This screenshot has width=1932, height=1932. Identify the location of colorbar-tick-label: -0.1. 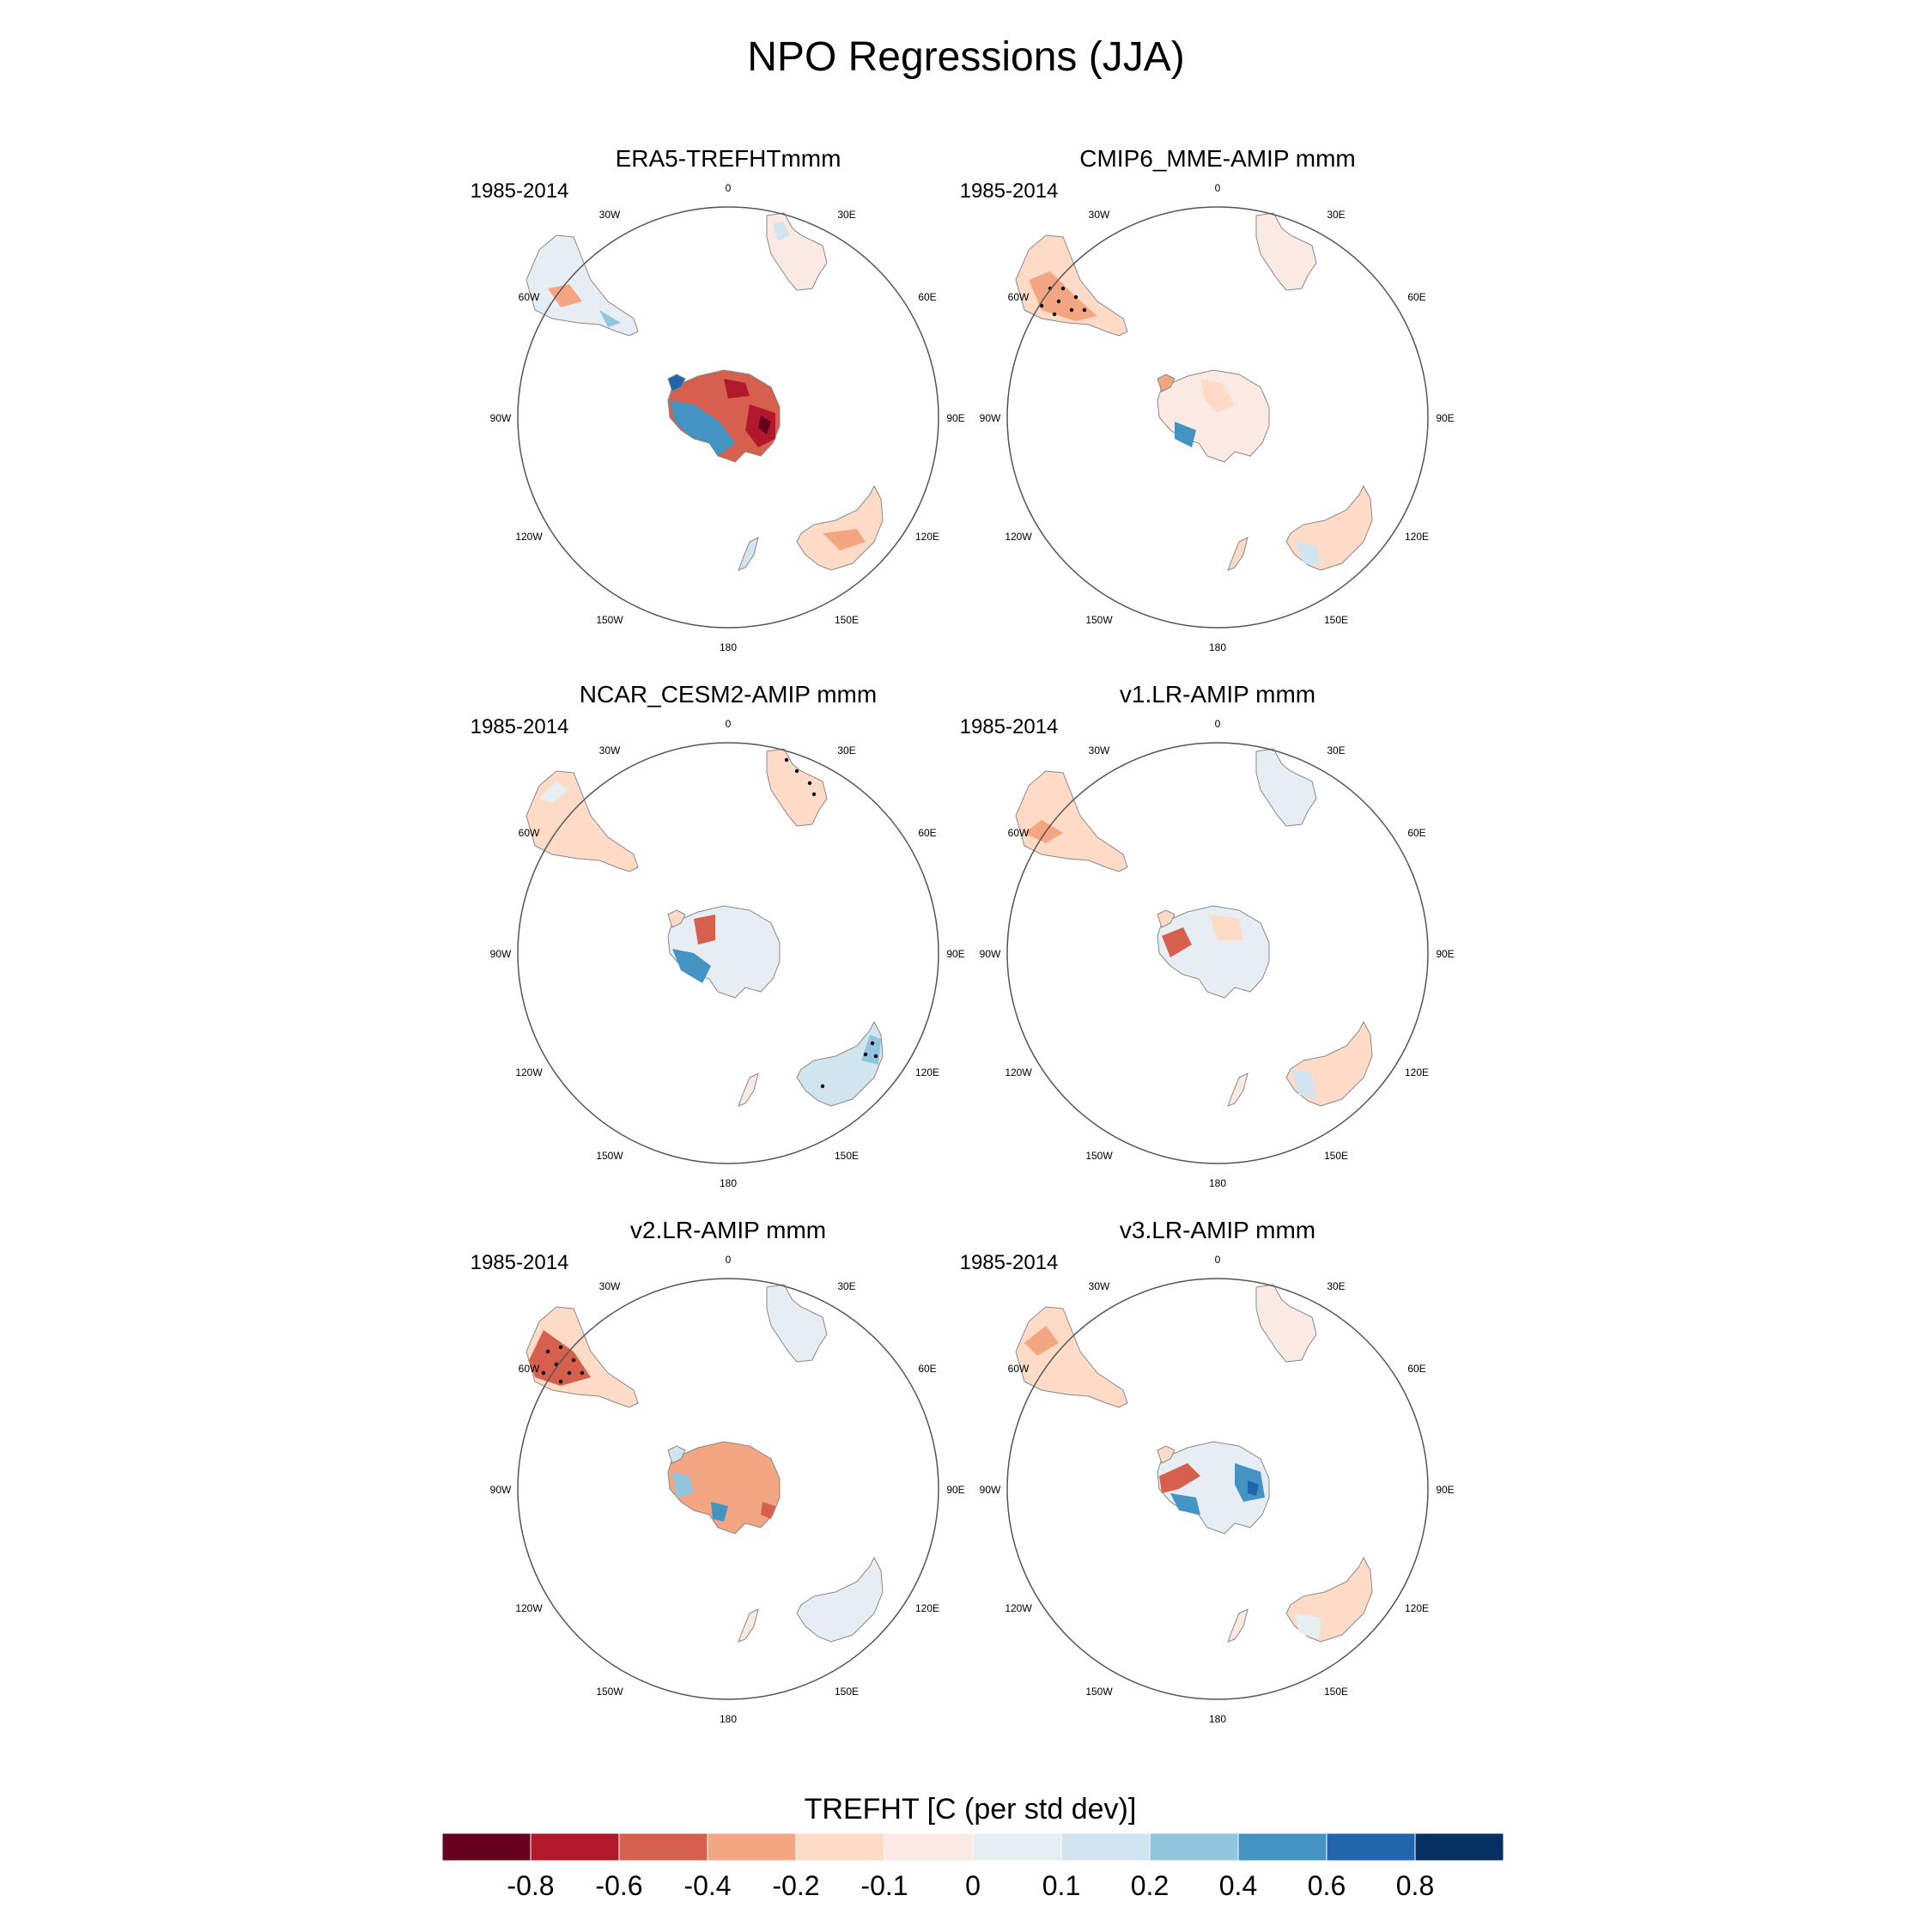
(884, 1886).